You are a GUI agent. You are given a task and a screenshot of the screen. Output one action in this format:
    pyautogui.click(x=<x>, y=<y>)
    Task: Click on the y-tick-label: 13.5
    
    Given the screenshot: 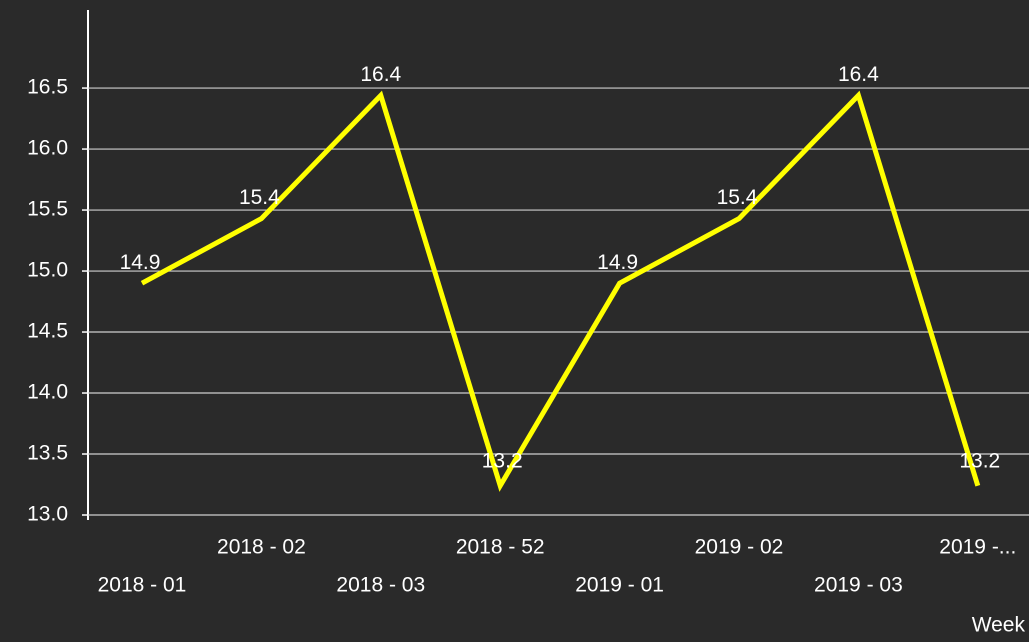 What is the action you would take?
    pyautogui.click(x=47, y=453)
    